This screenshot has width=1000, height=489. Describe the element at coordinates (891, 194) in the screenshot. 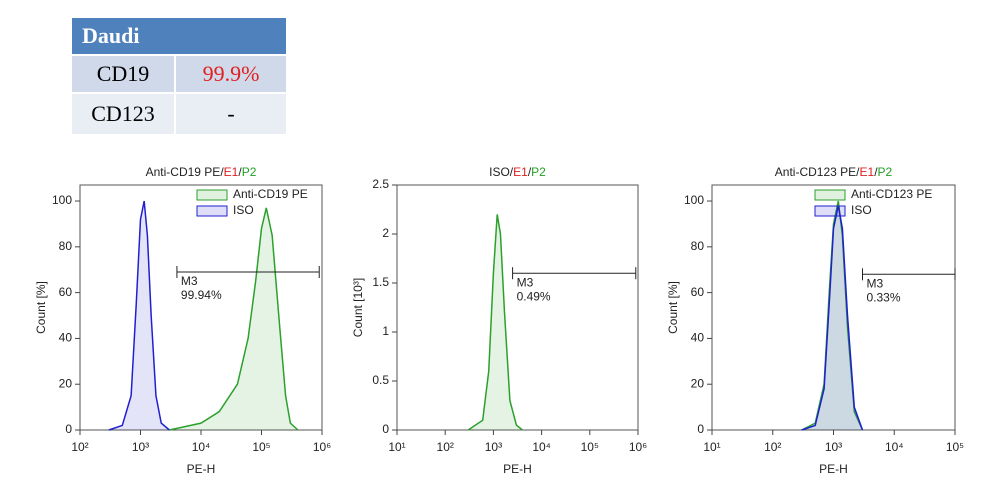

I see `legend-label: Anti-CD123 PE` at that location.